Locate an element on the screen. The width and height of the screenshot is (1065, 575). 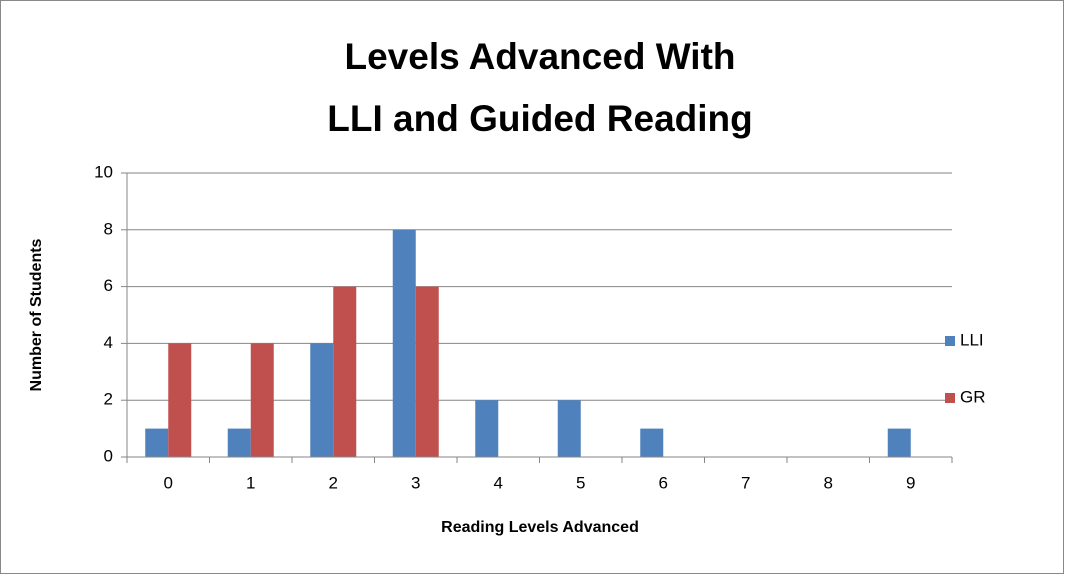
y-tick-label: 8 is located at coordinates (108, 228).